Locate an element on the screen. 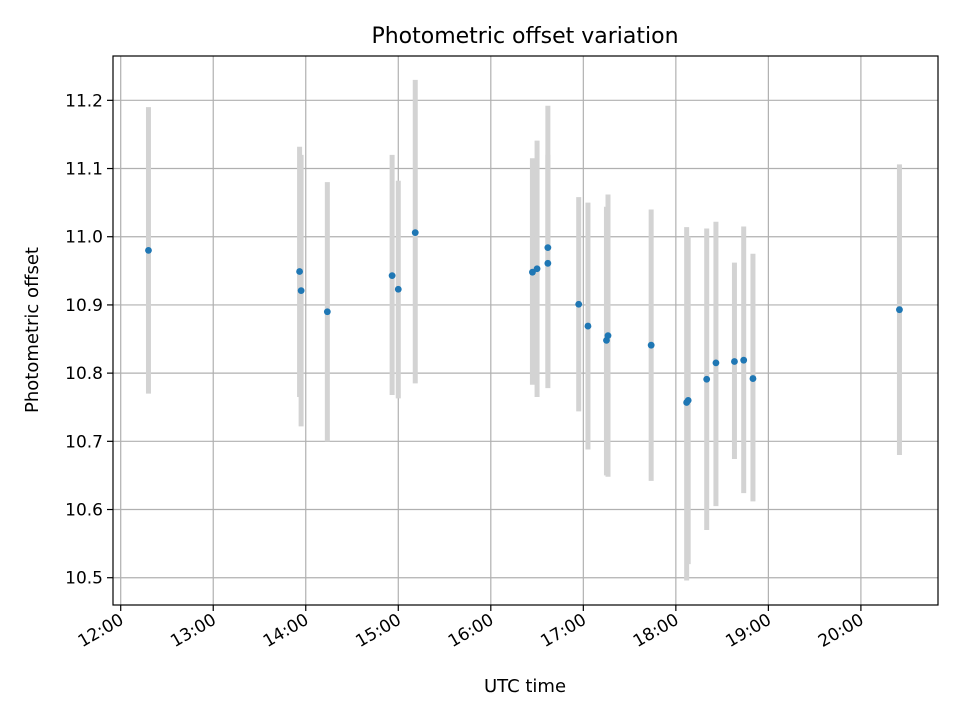 This screenshot has width=960, height=720. chart-title: Photometric offset variation is located at coordinates (524, 36).